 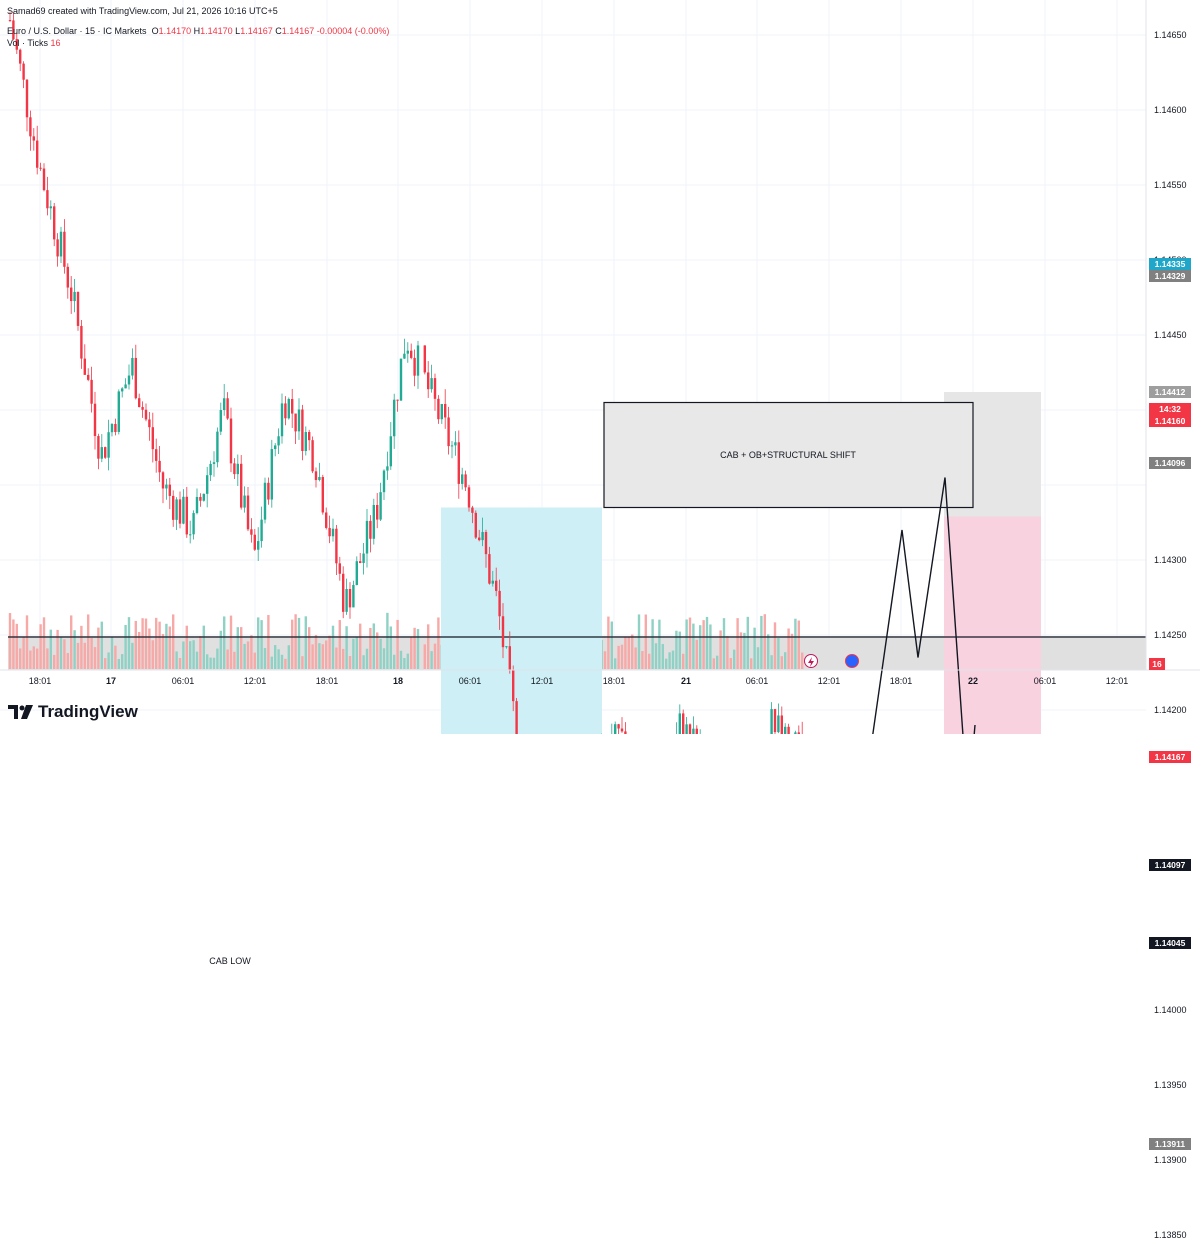 I want to click on supply-zone-label: CAB + OB+STRUCTURAL SHIFT, so click(x=788, y=455).